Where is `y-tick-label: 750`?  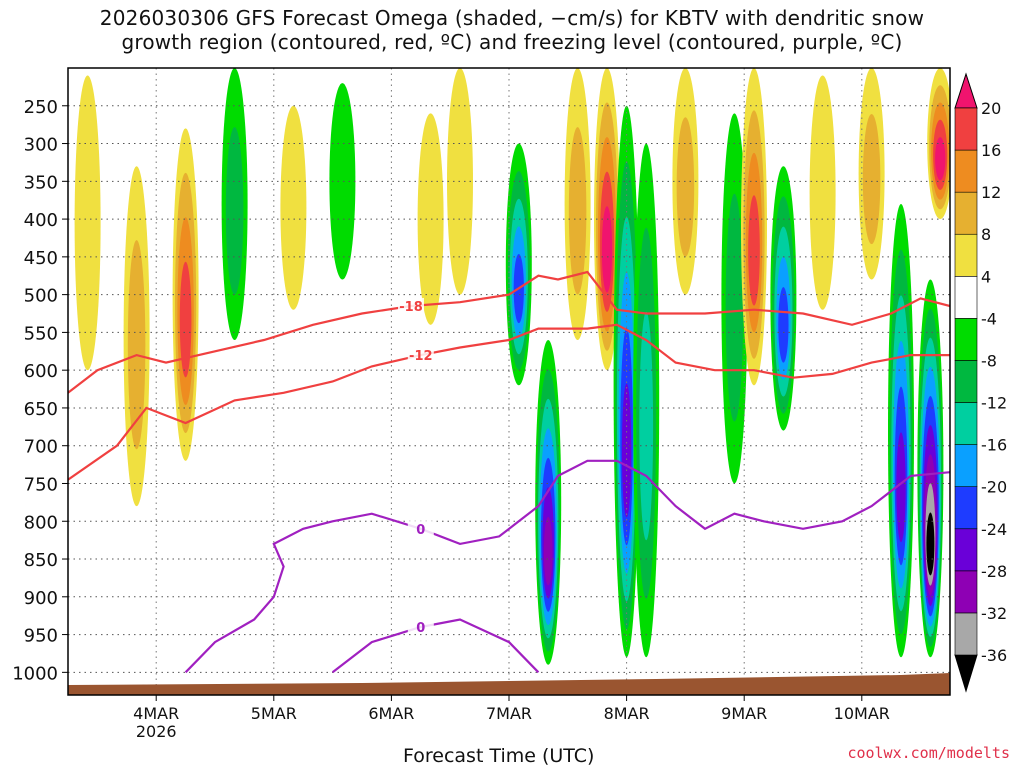 y-tick-label: 750 is located at coordinates (41, 484).